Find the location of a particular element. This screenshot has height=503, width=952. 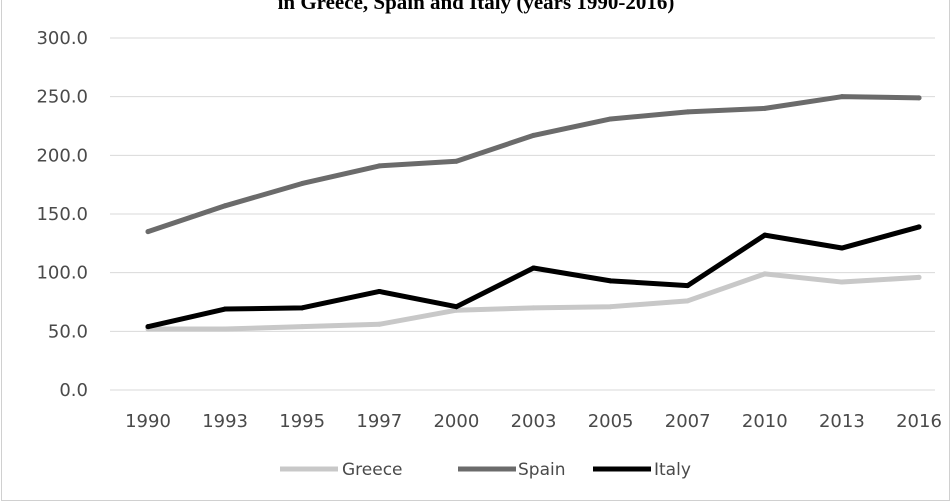

x-tick-label: 1990 is located at coordinates (148, 421).